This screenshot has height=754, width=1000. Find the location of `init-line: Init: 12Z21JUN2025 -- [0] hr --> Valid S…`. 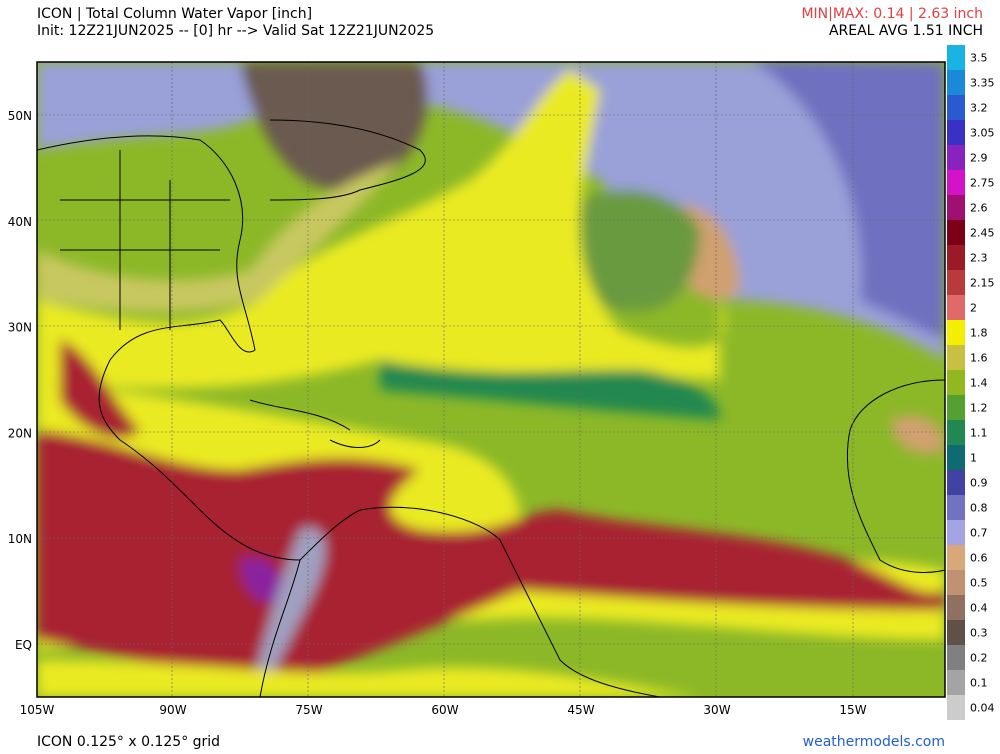

init-line: Init: 12Z21JUN2025 -- [0] hr --> Valid S… is located at coordinates (235, 31).